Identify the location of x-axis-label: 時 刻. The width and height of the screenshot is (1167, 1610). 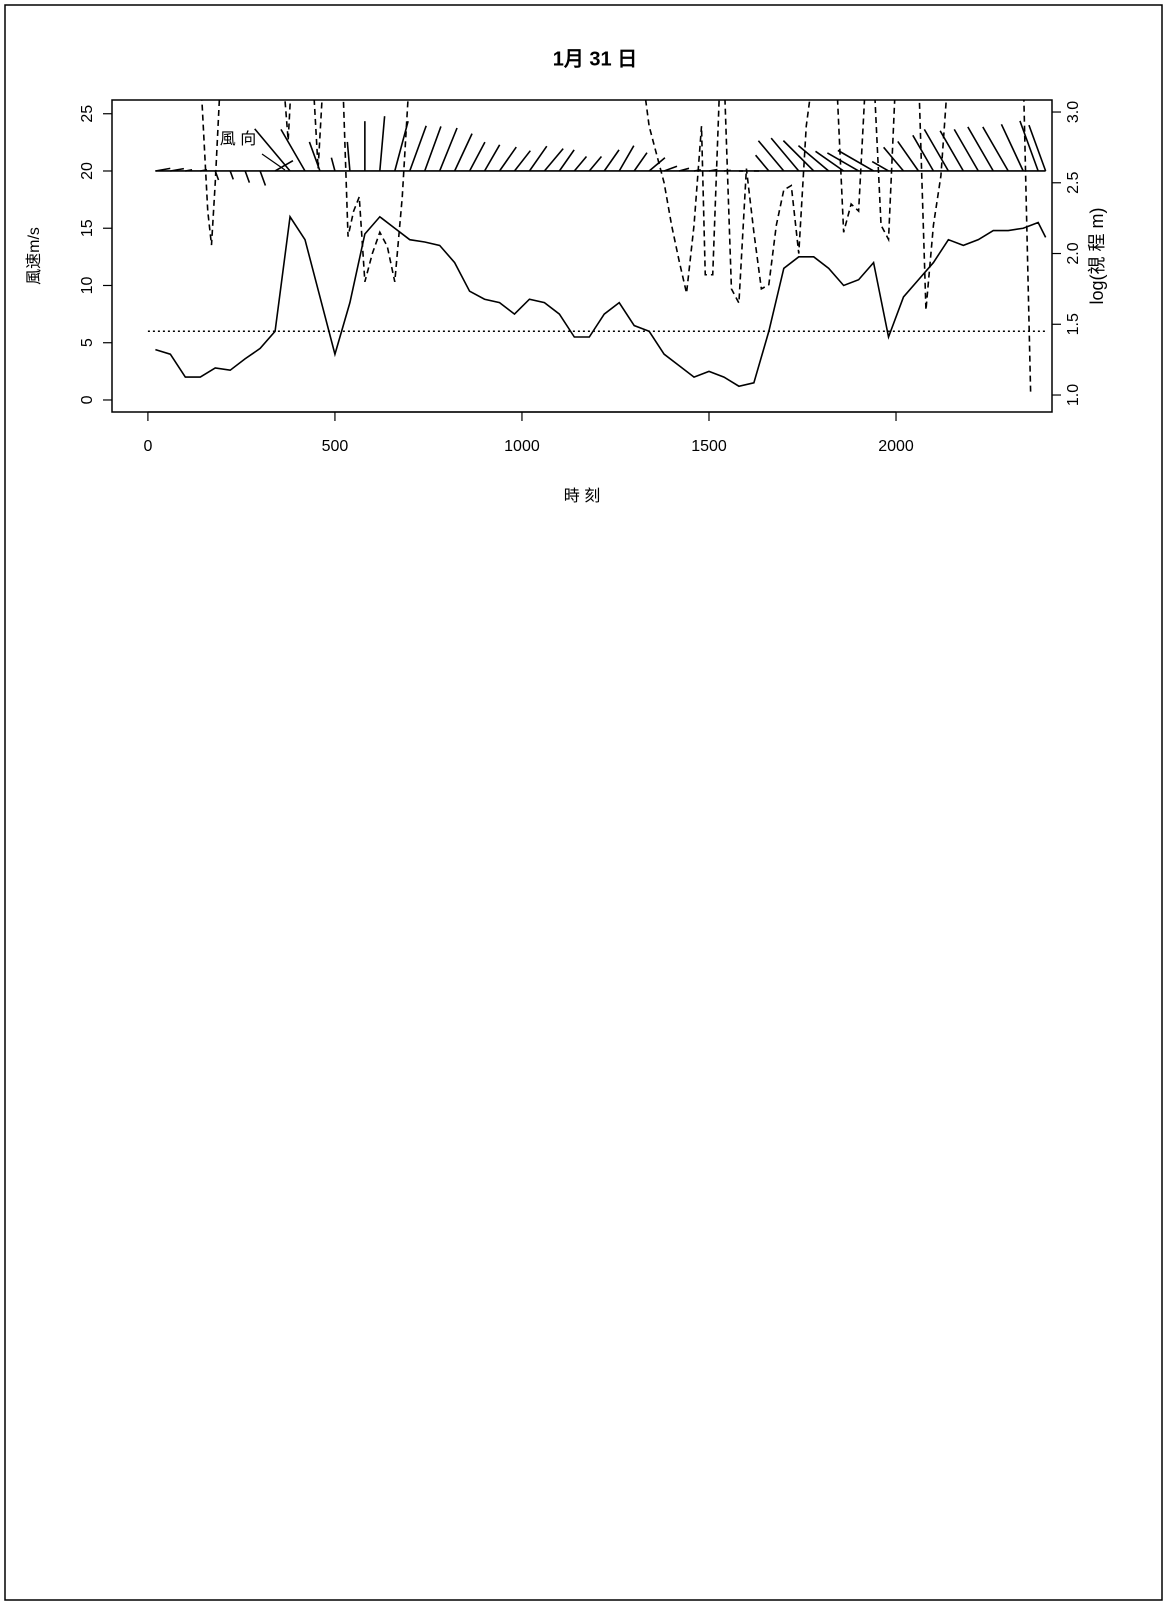
(582, 496).